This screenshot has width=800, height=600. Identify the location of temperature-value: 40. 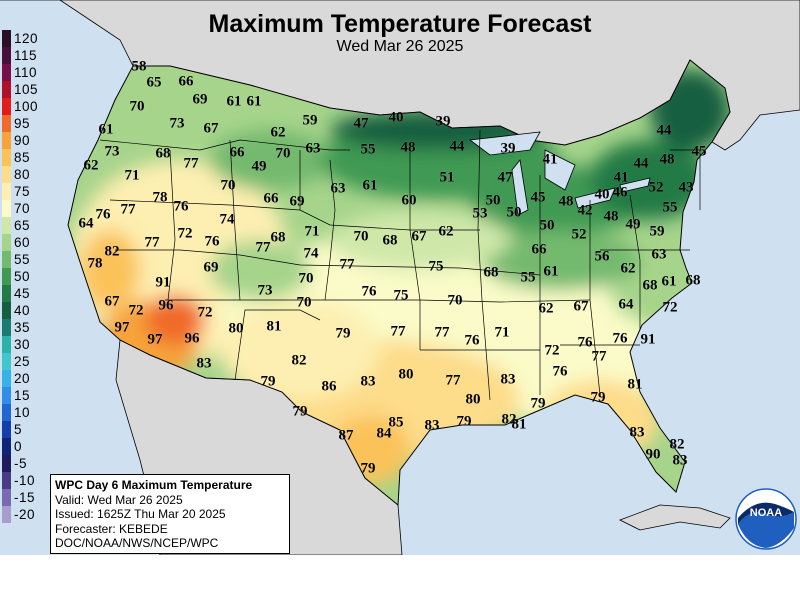
(396, 117).